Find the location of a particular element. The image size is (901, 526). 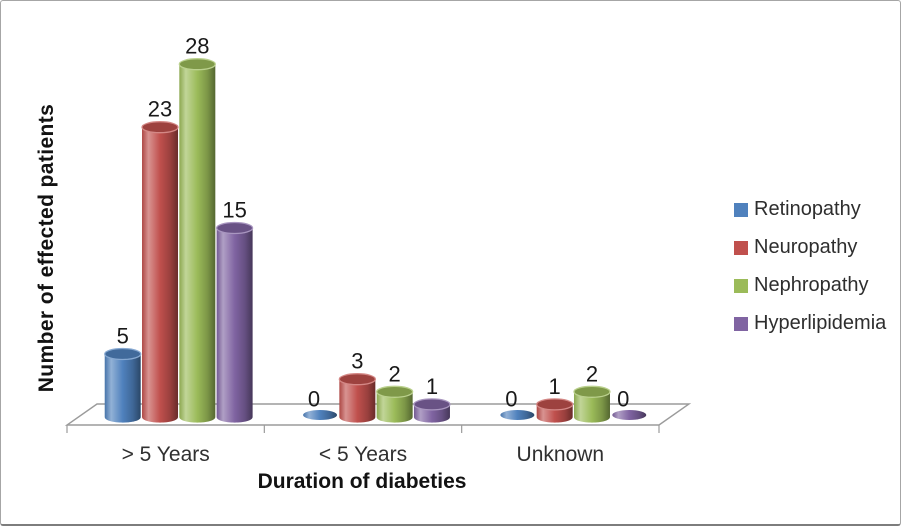

legend-item-neuropathy: Neuropathy is located at coordinates (810, 247).